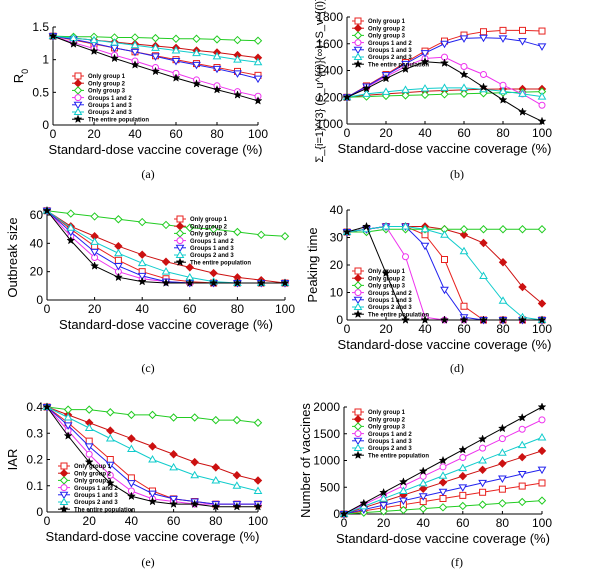 The width and height of the screenshot is (596, 581). I want to click on legend-label: Only group 3, so click(387, 428).